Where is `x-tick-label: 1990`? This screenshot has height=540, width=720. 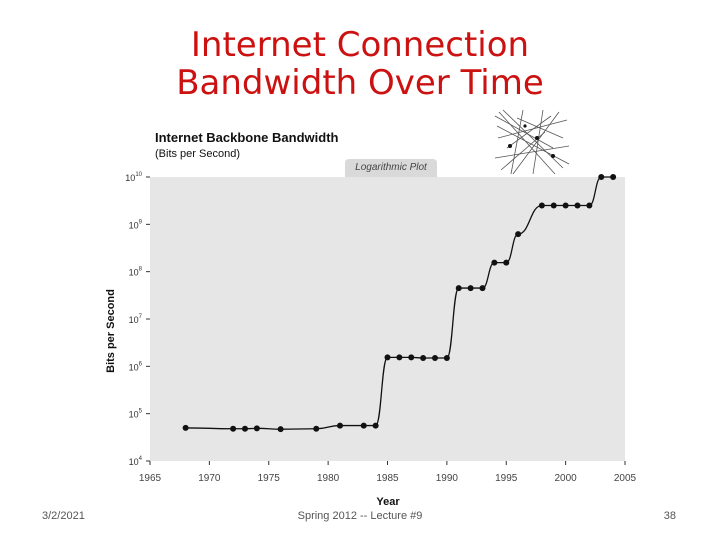
x-tick-label: 1990 is located at coordinates (447, 478).